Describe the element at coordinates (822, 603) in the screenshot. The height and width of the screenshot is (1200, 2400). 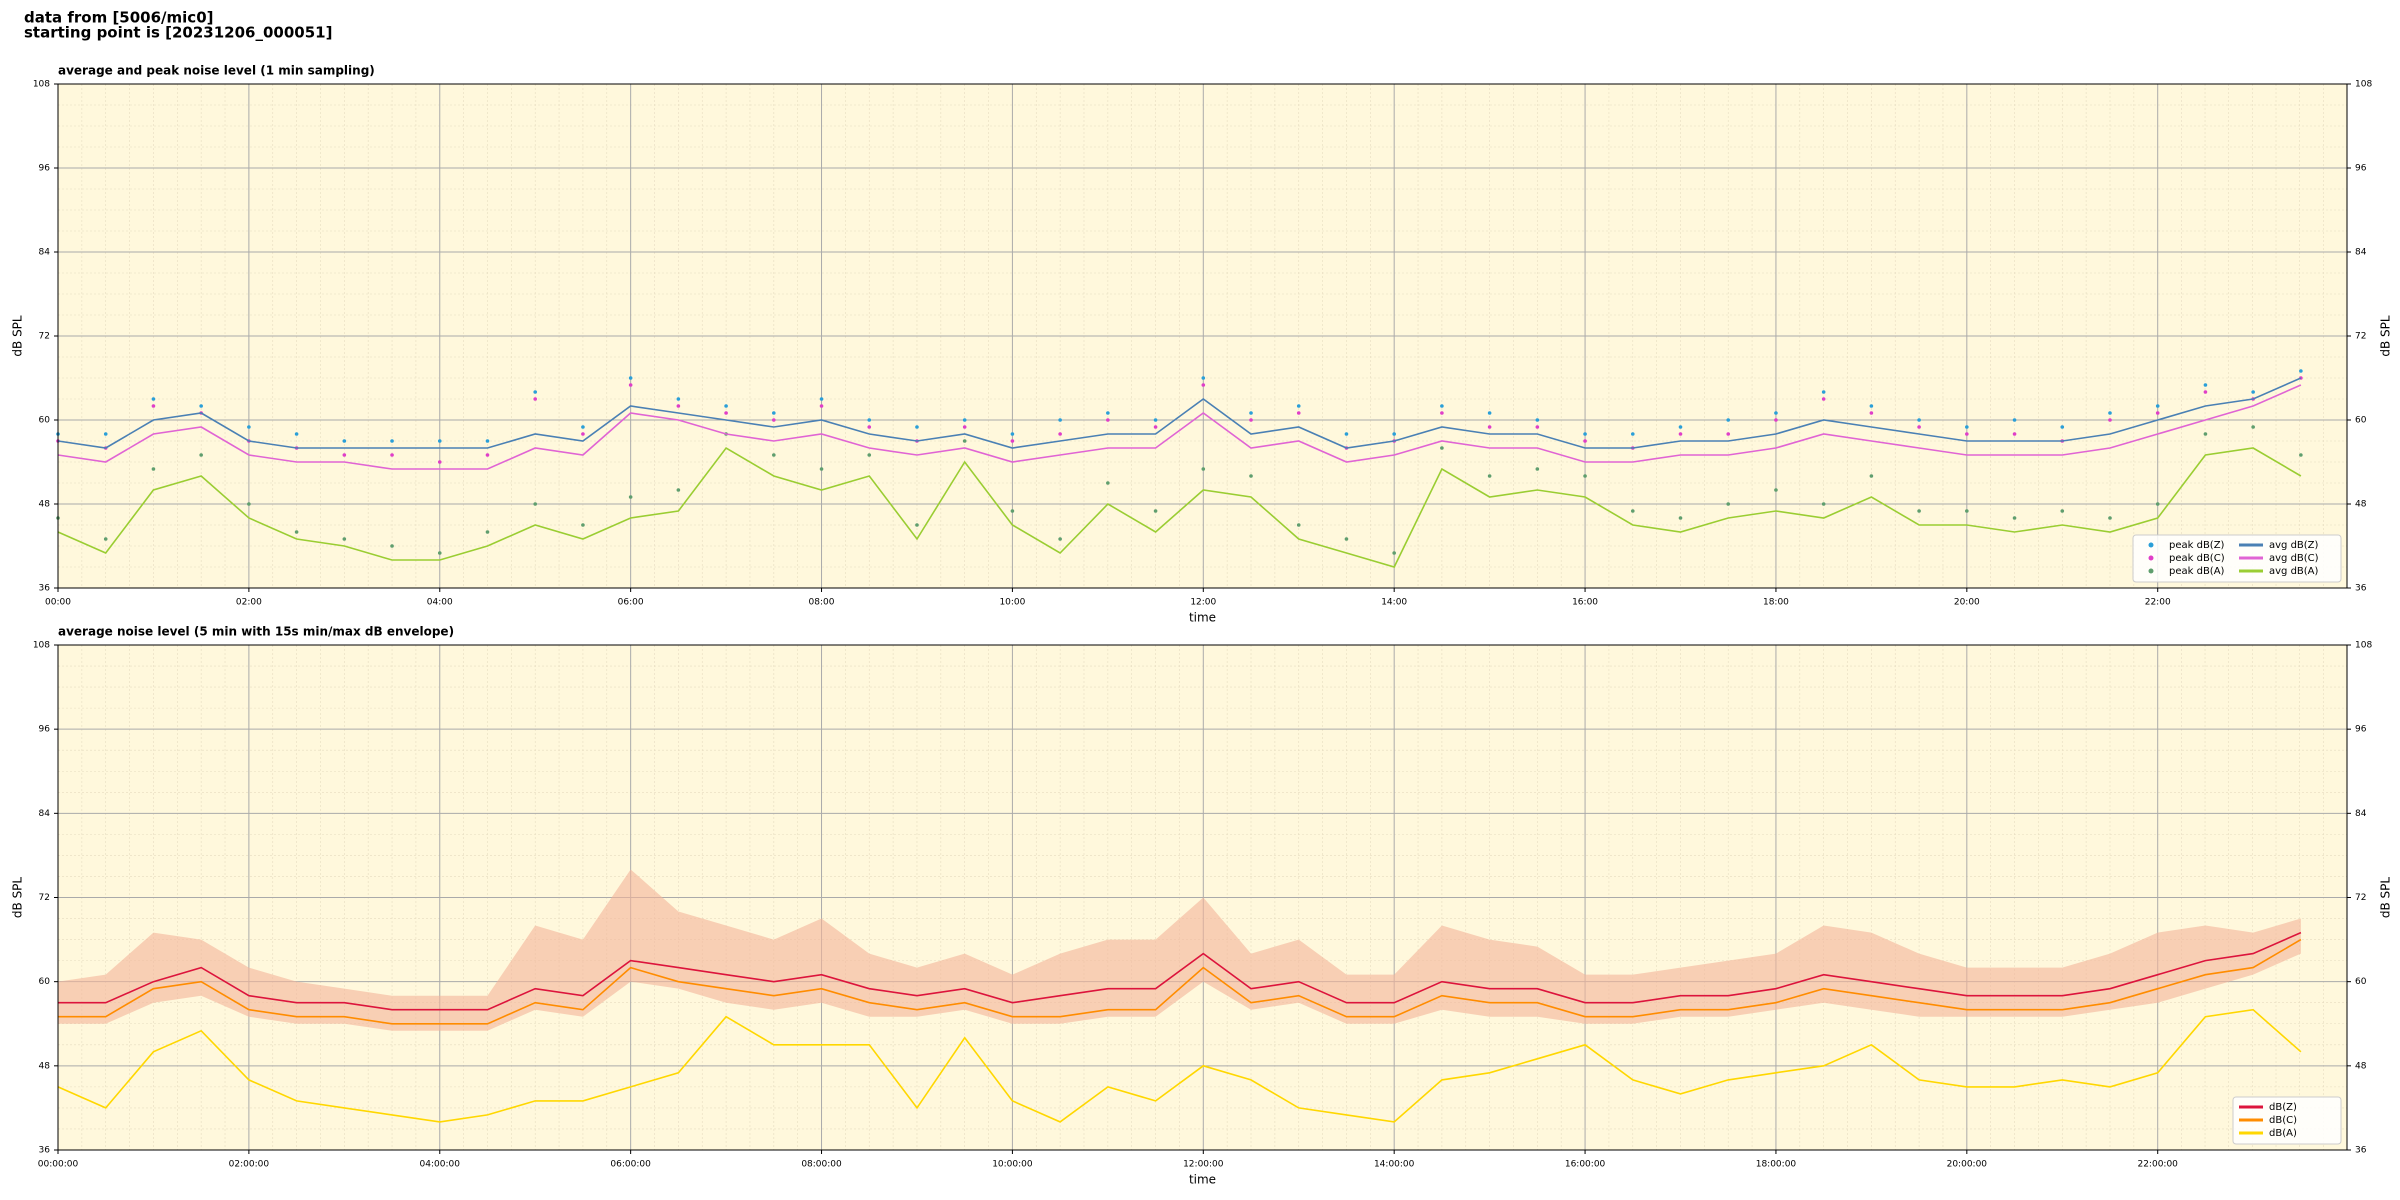
I see `x-tick-label: 08:00` at that location.